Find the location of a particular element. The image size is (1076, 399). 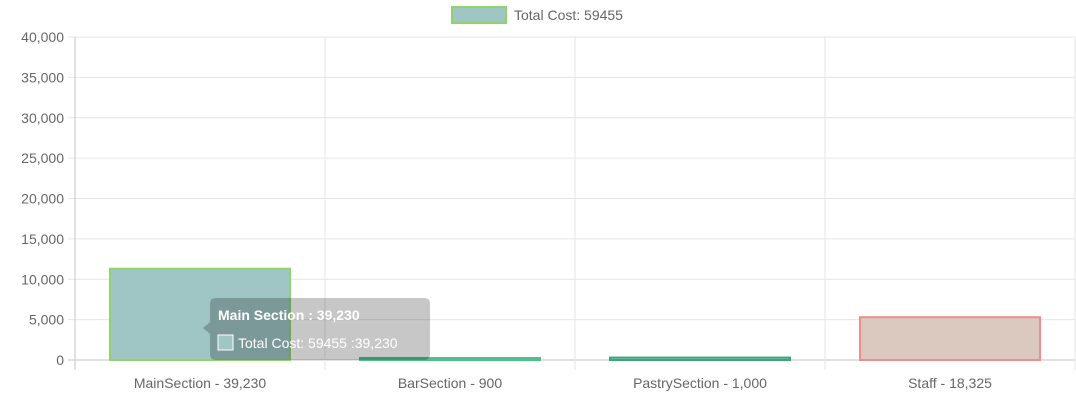

y-tick-label: 15,000 is located at coordinates (42, 239).